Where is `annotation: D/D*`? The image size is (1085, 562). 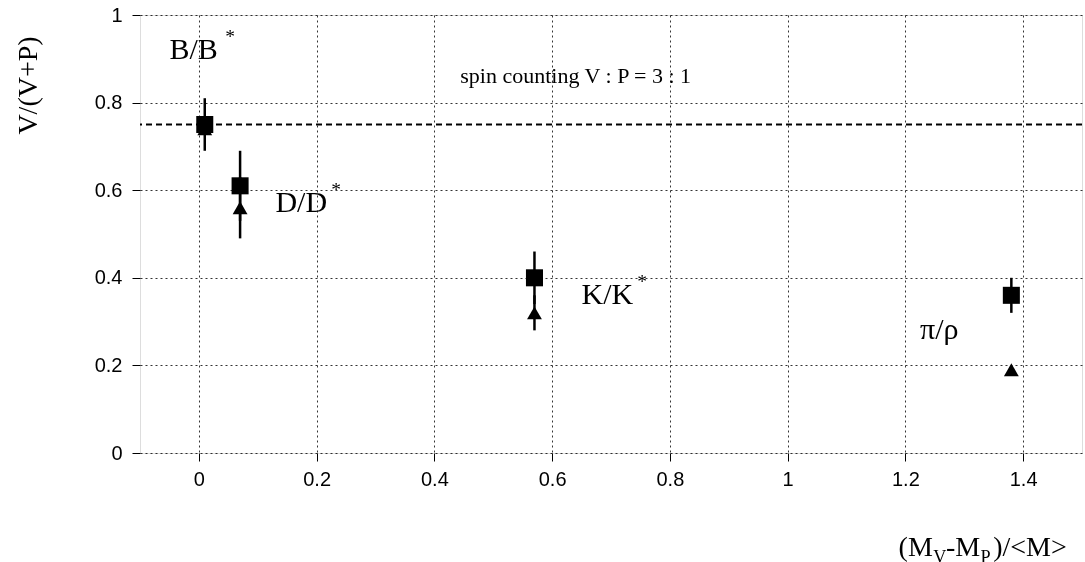
annotation: D/D* is located at coordinates (308, 198).